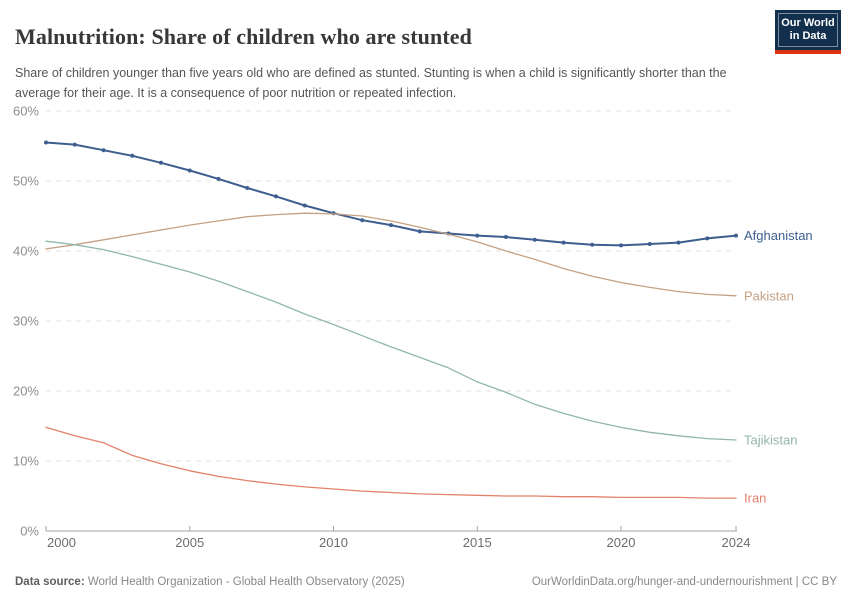 The width and height of the screenshot is (850, 600). What do you see at coordinates (218, 178) in the screenshot?
I see `marker-afghanistan-2006` at bounding box center [218, 178].